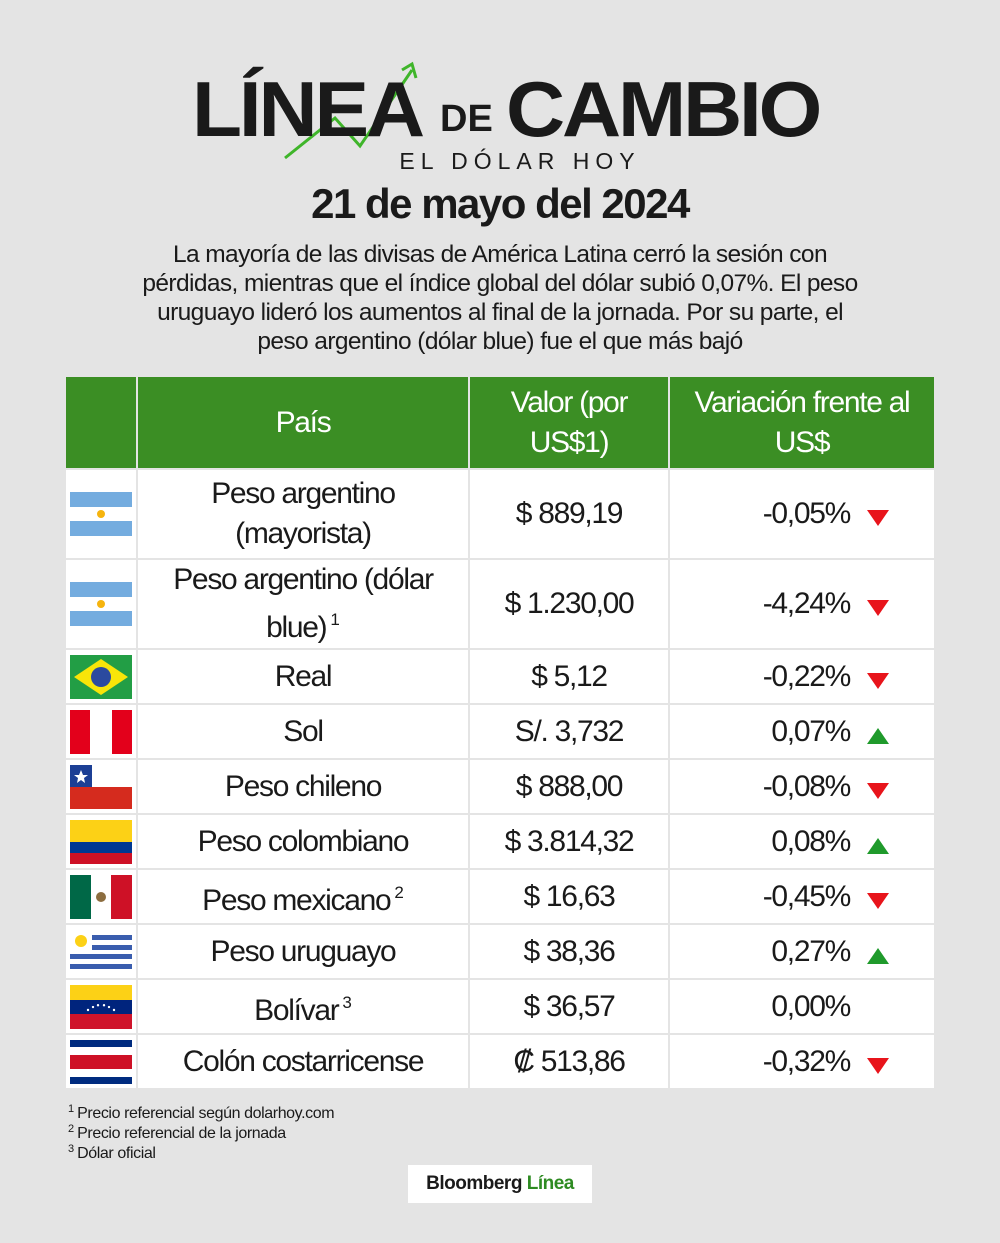  Describe the element at coordinates (807, 1061) in the screenshot. I see `change: -0,32%` at that location.